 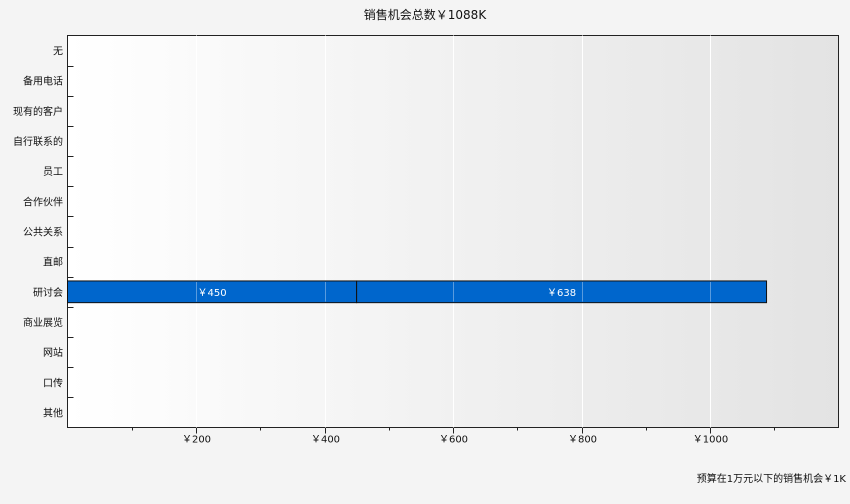 What do you see at coordinates (325, 440) in the screenshot?
I see `x-tick-label: ￥400` at bounding box center [325, 440].